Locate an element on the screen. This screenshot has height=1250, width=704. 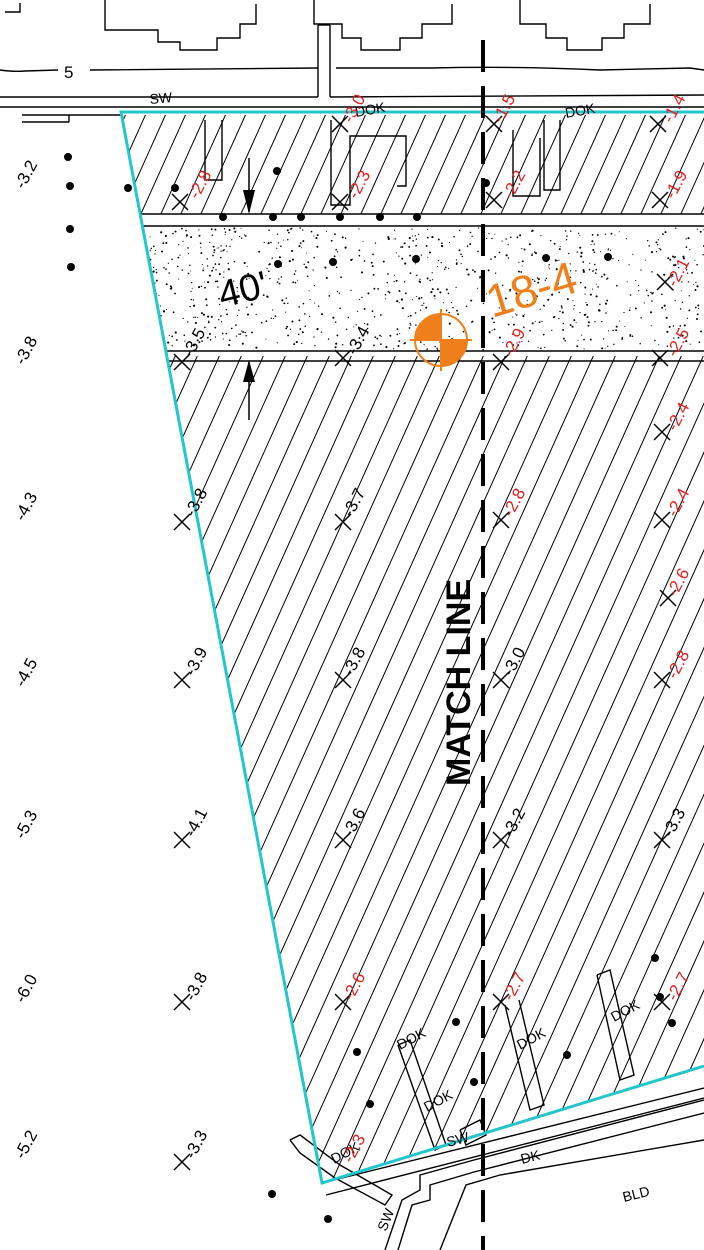
dok-label-top-1: DOK is located at coordinates (370, 109).